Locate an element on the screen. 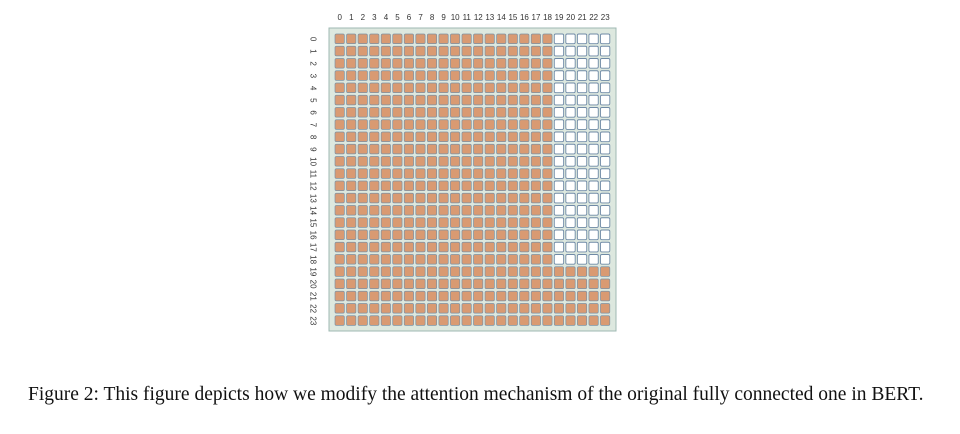 The width and height of the screenshot is (960, 434). column-tick-label: 1 is located at coordinates (351, 17).